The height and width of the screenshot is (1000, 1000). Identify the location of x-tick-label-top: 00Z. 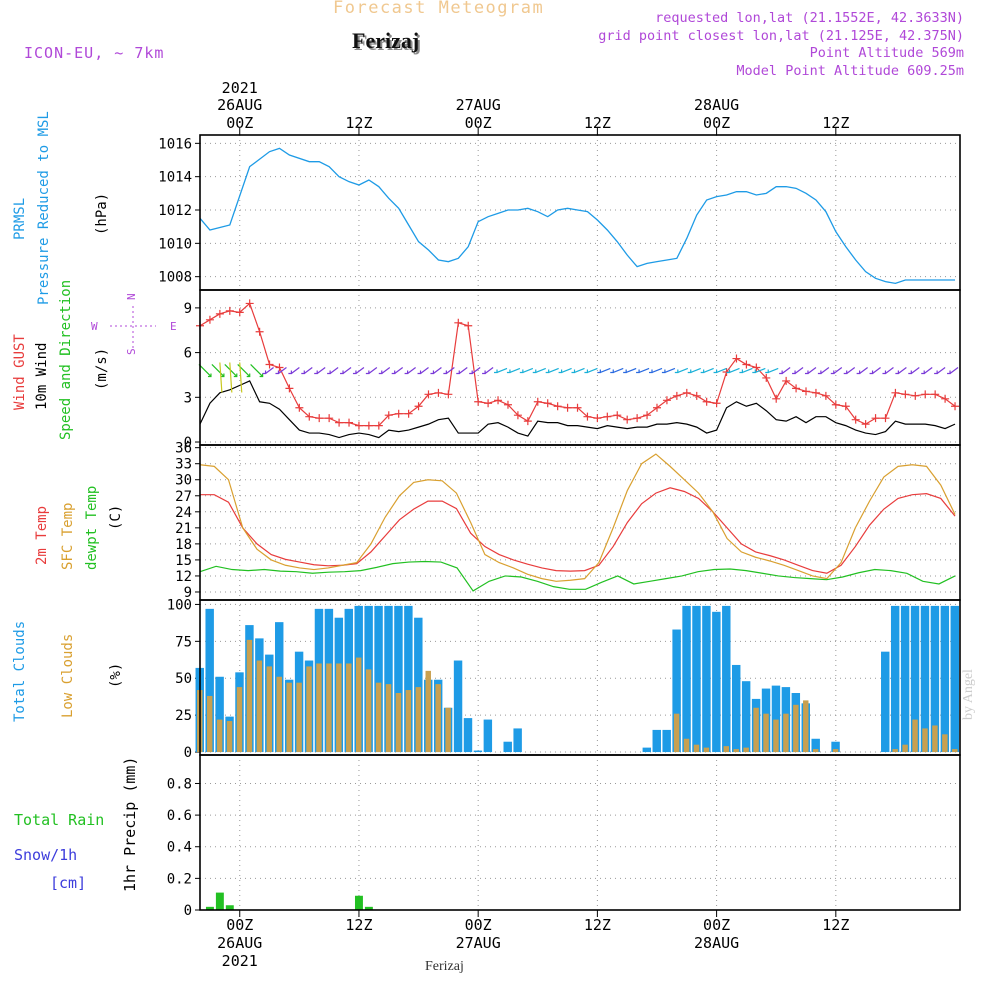
(239, 123).